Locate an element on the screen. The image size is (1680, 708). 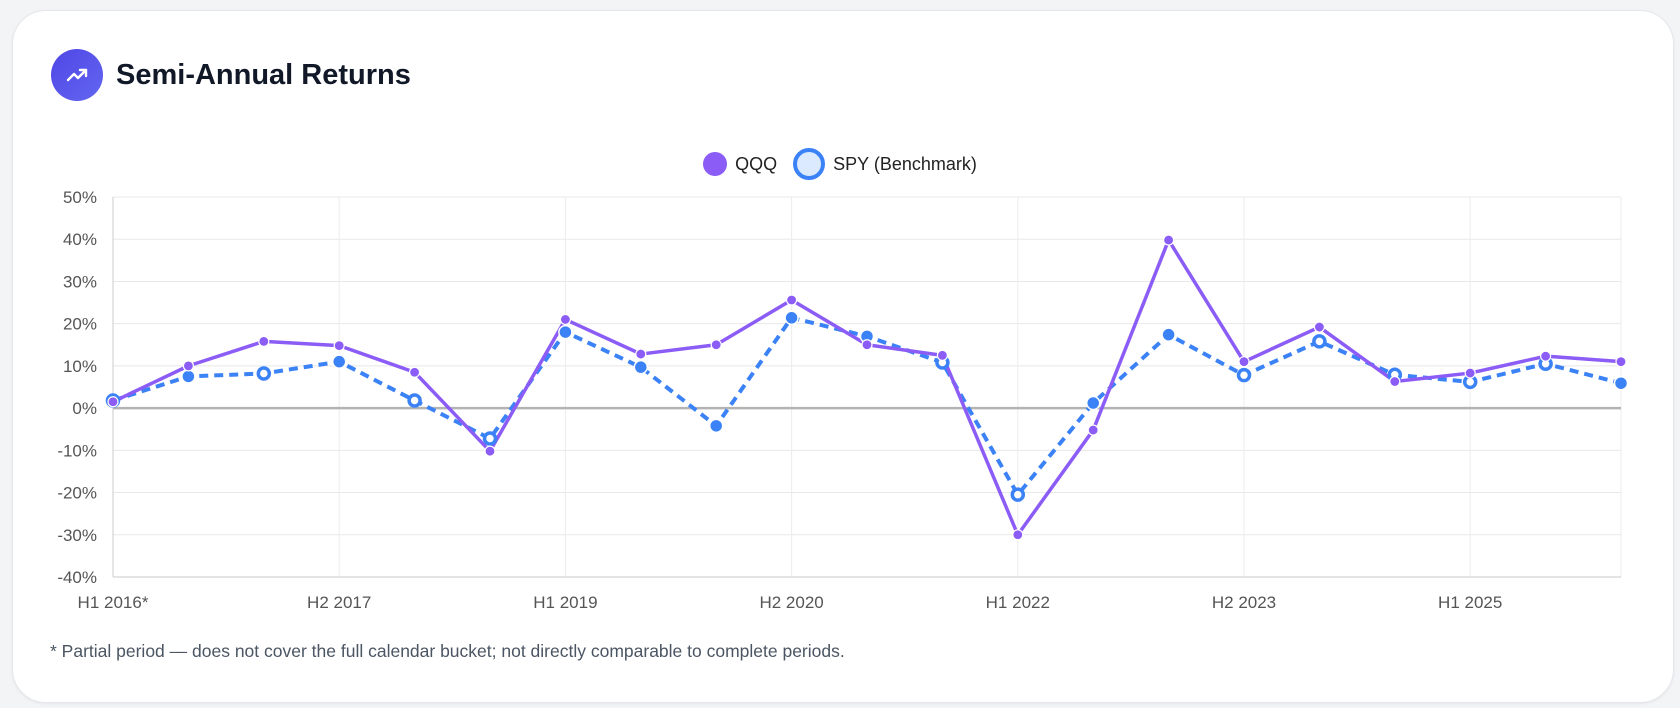
x-tick-label: H2 2020 is located at coordinates (791, 602).